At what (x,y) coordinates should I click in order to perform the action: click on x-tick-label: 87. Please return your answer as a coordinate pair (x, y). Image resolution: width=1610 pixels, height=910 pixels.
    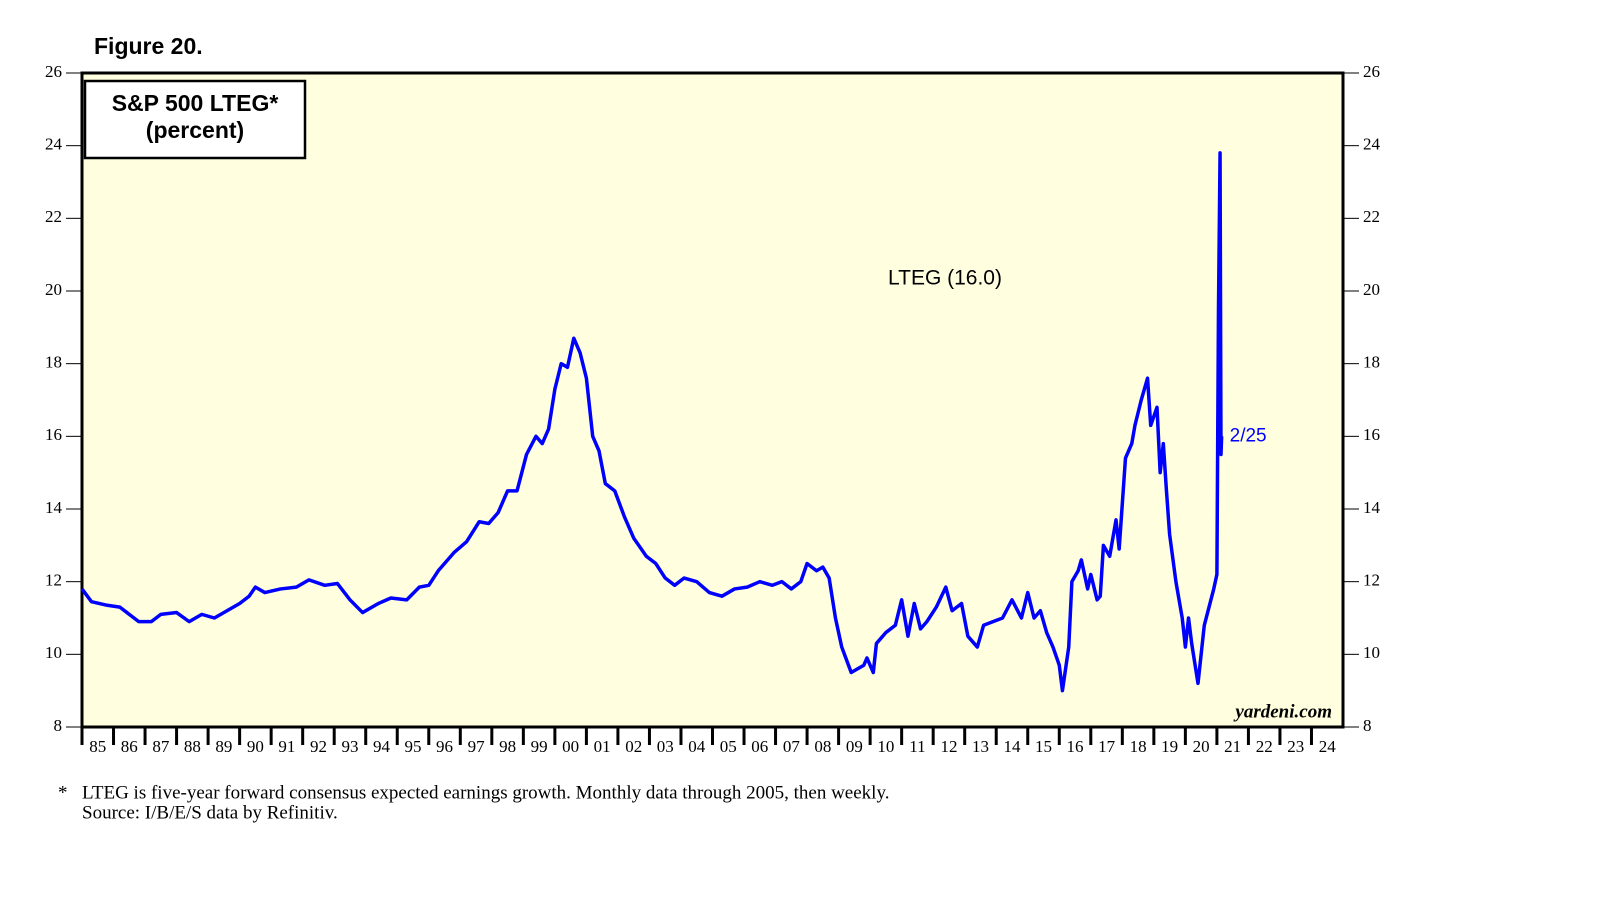
    Looking at the image, I should click on (161, 746).